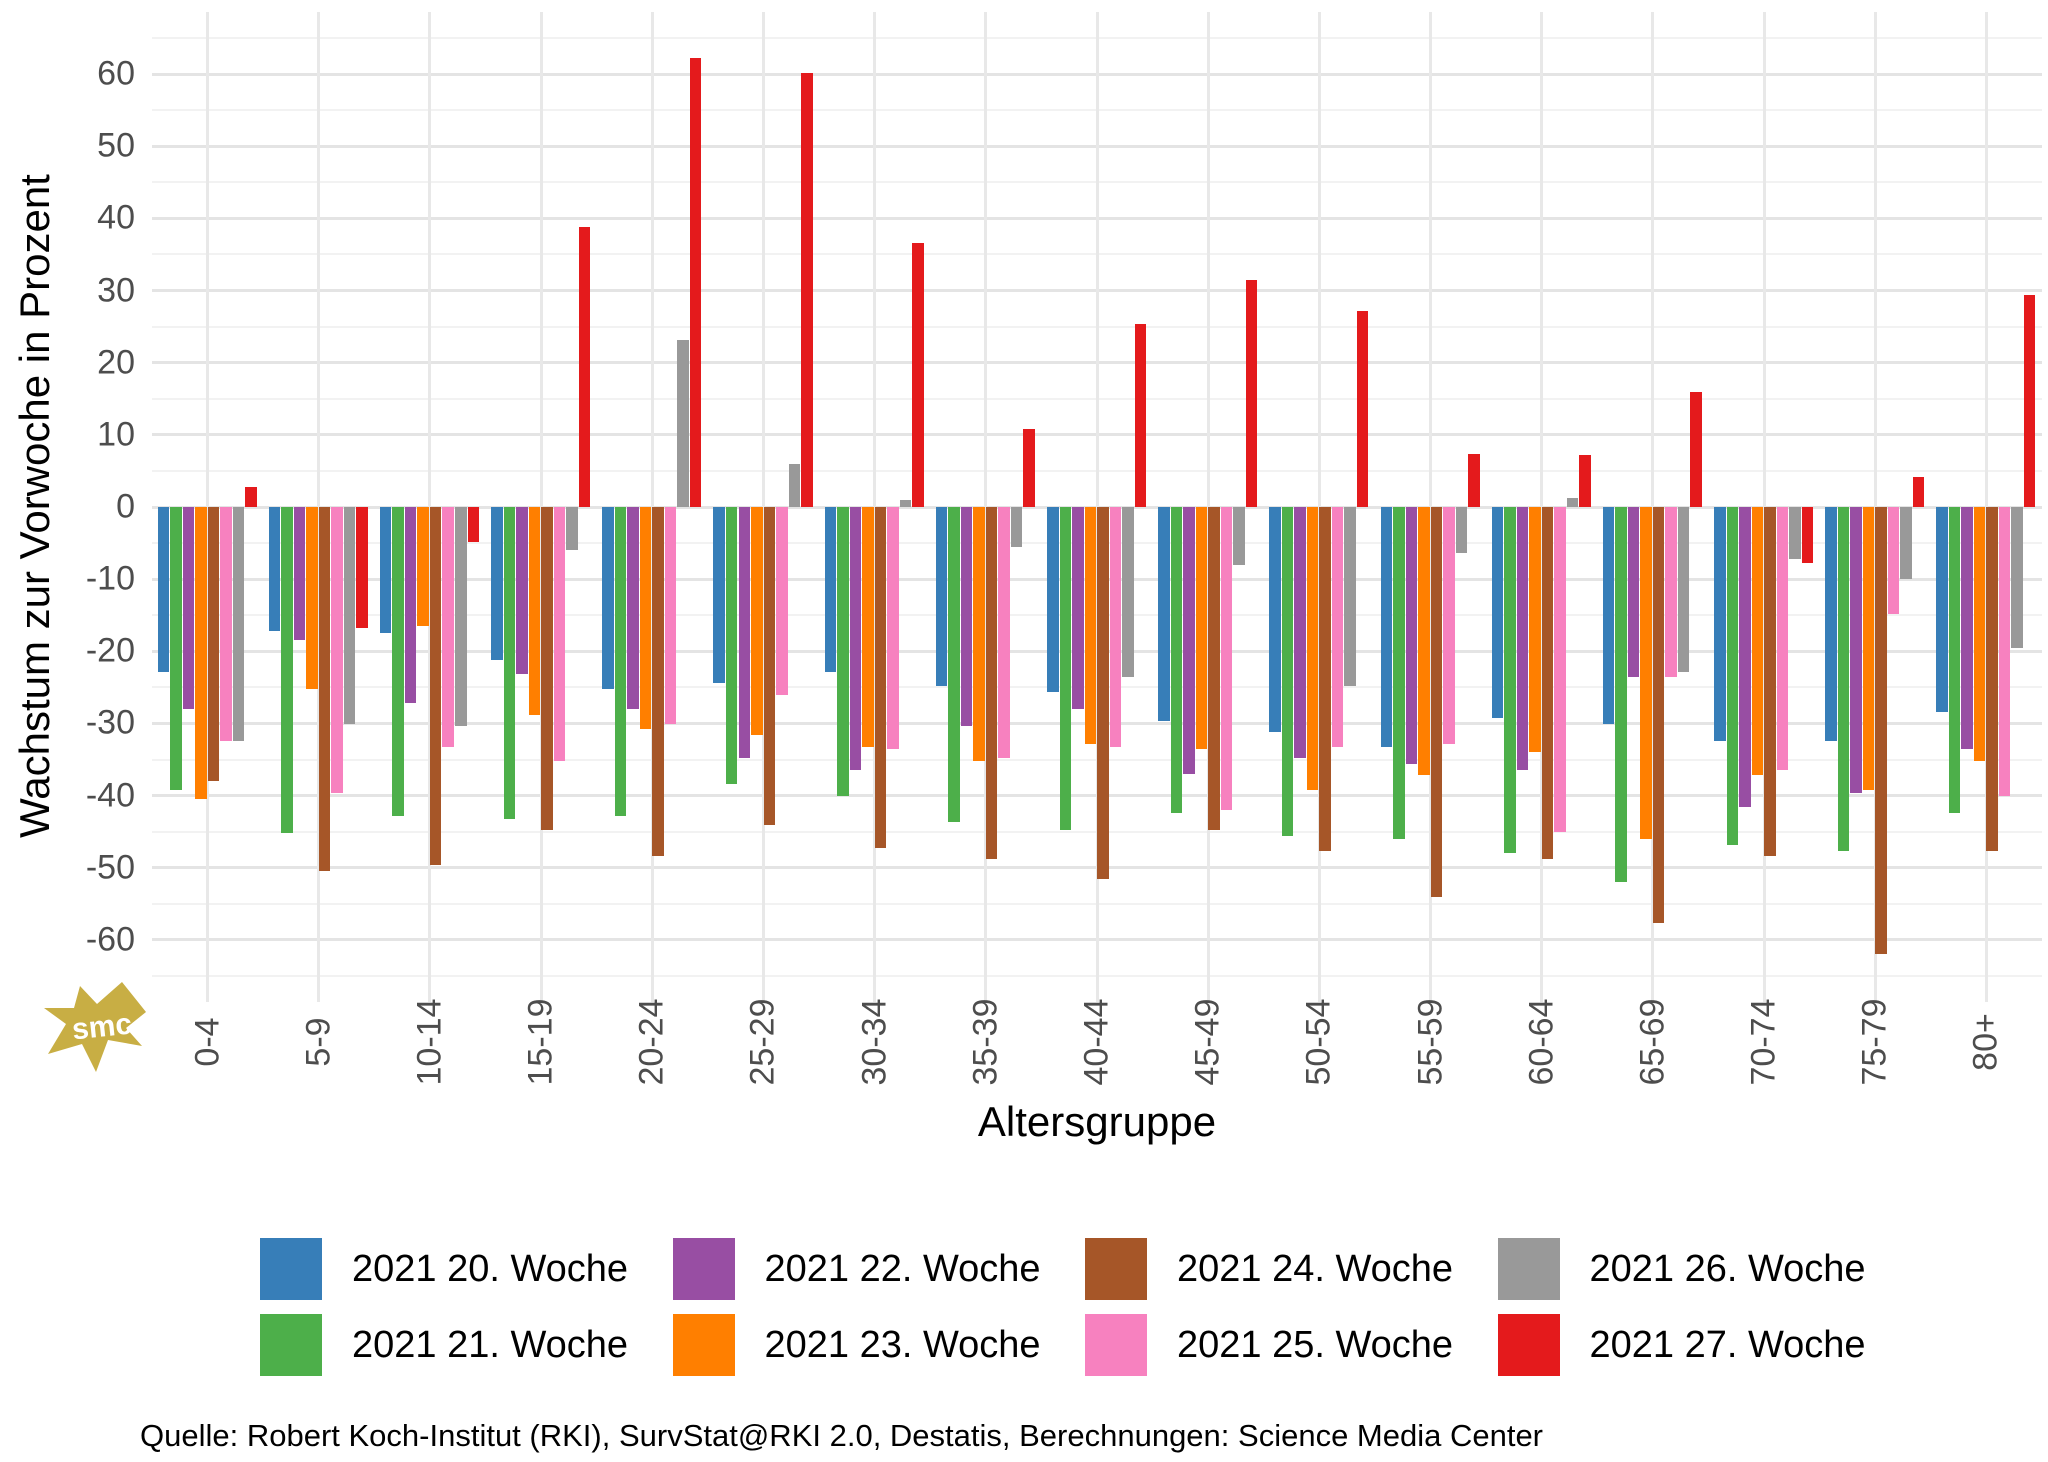 Image resolution: width=2048 pixels, height=1462 pixels. Describe the element at coordinates (1954, 660) in the screenshot. I see `bar-2021-21-80+` at that location.